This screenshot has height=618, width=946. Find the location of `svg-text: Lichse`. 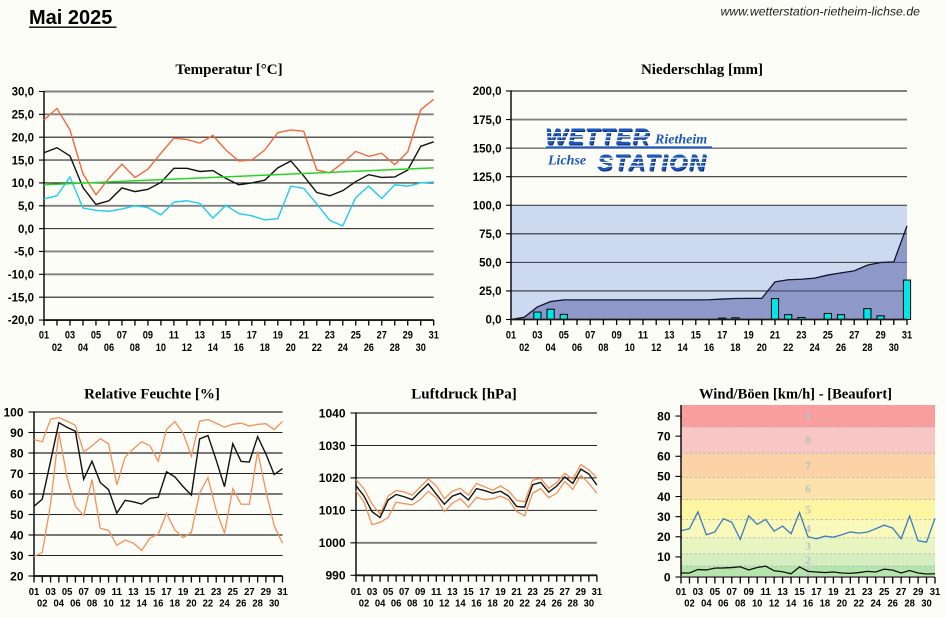

svg-text: Lichse is located at coordinates (566, 161).